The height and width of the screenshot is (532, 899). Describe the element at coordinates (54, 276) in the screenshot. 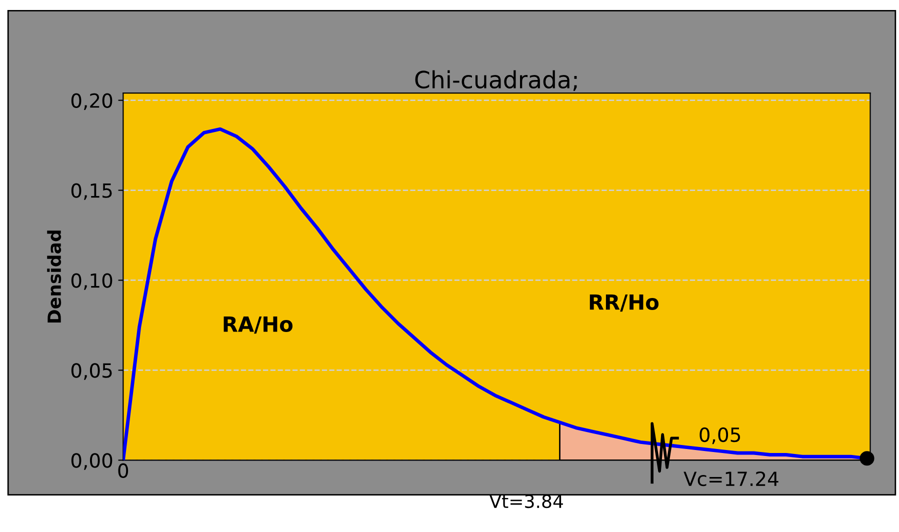

I see `y-axis-title: Densidad` at that location.